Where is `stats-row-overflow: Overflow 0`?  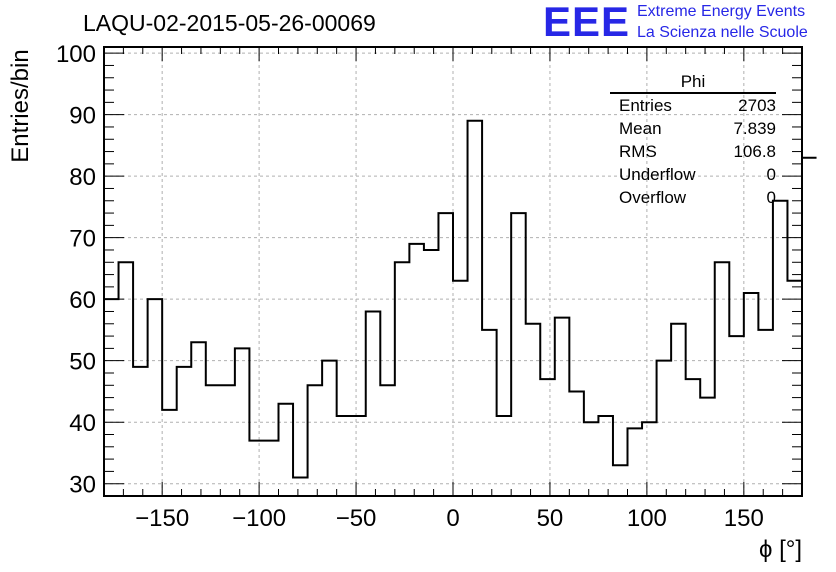
stats-row-overflow: Overflow 0 is located at coordinates (693, 197).